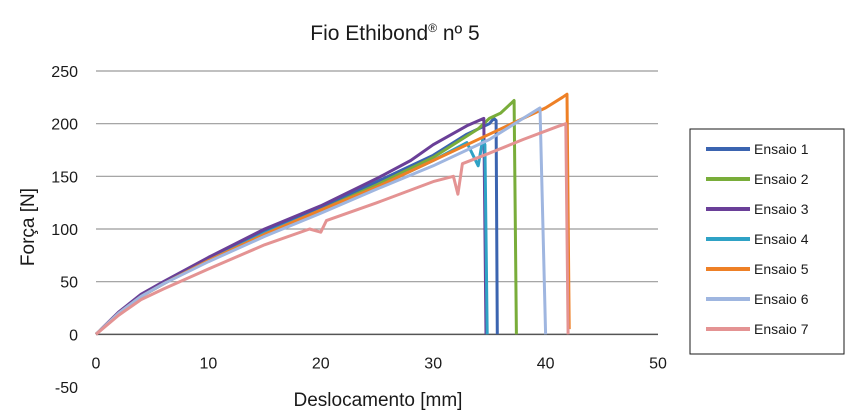 The image size is (849, 415). Describe the element at coordinates (209, 363) in the screenshot. I see `x-tick-label: 10` at that location.